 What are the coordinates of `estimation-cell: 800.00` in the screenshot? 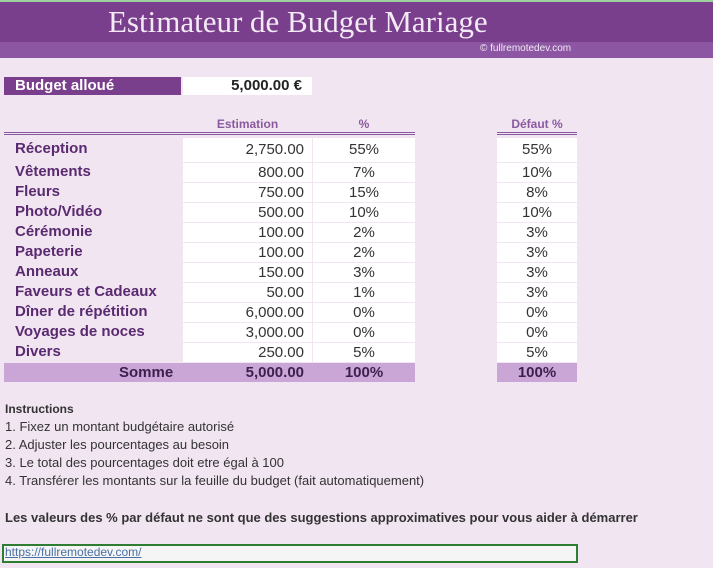 It's located at (247, 172).